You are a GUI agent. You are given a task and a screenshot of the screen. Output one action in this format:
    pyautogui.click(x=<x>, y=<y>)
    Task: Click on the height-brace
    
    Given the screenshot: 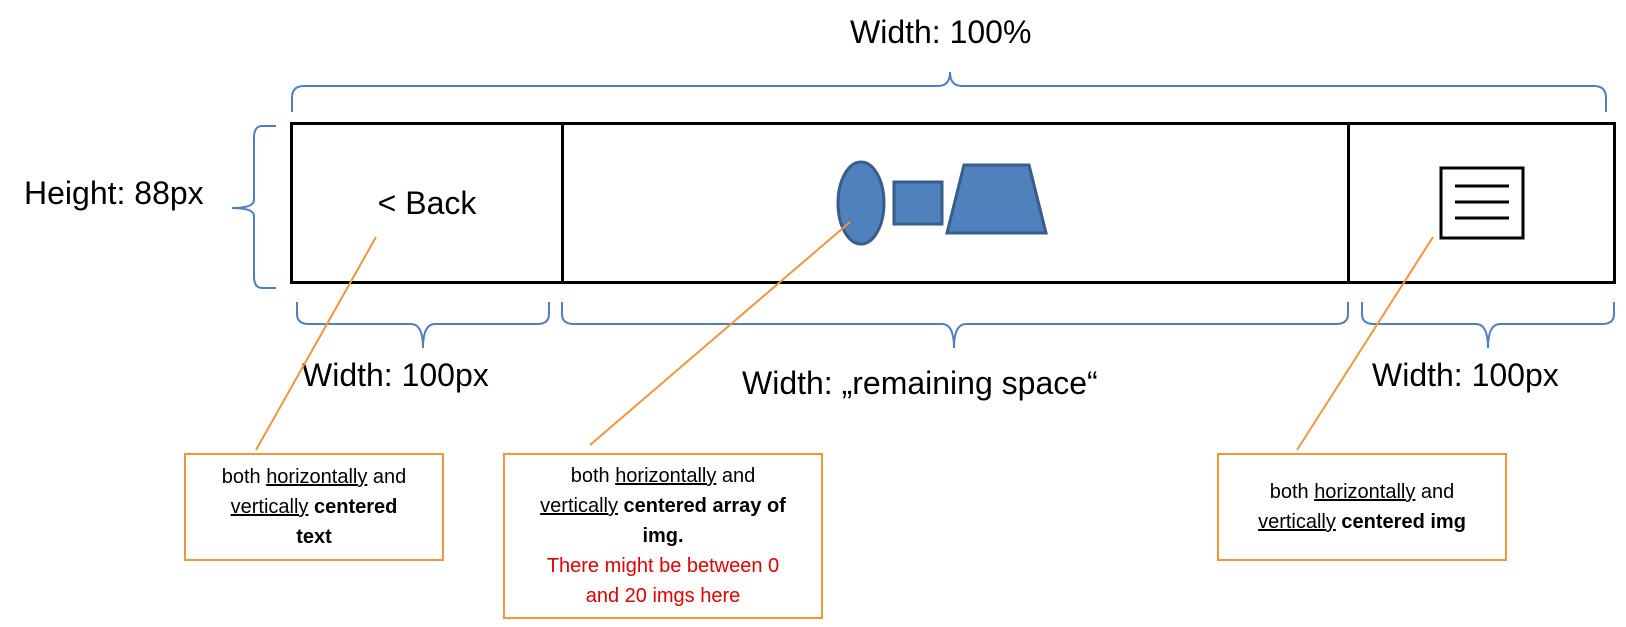 What is the action you would take?
    pyautogui.click(x=253, y=207)
    